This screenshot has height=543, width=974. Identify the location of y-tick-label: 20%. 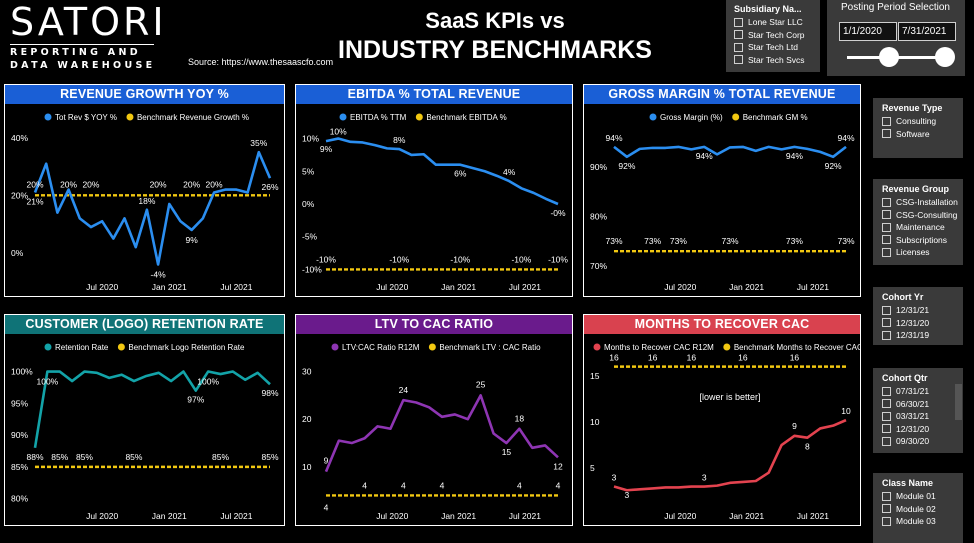
(19, 195).